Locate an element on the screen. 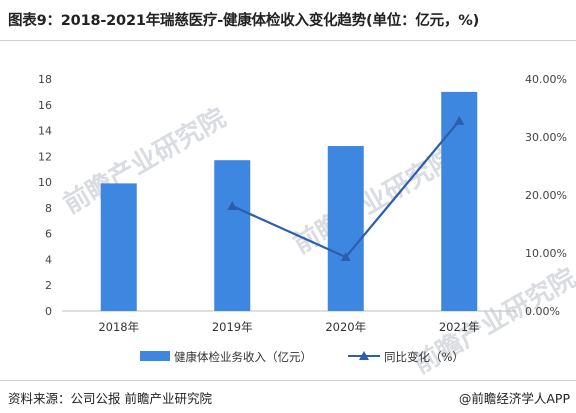 This screenshot has width=576, height=413. legend: 健康体检业务收入（亿元） 同比变化（%） is located at coordinates (302, 357).